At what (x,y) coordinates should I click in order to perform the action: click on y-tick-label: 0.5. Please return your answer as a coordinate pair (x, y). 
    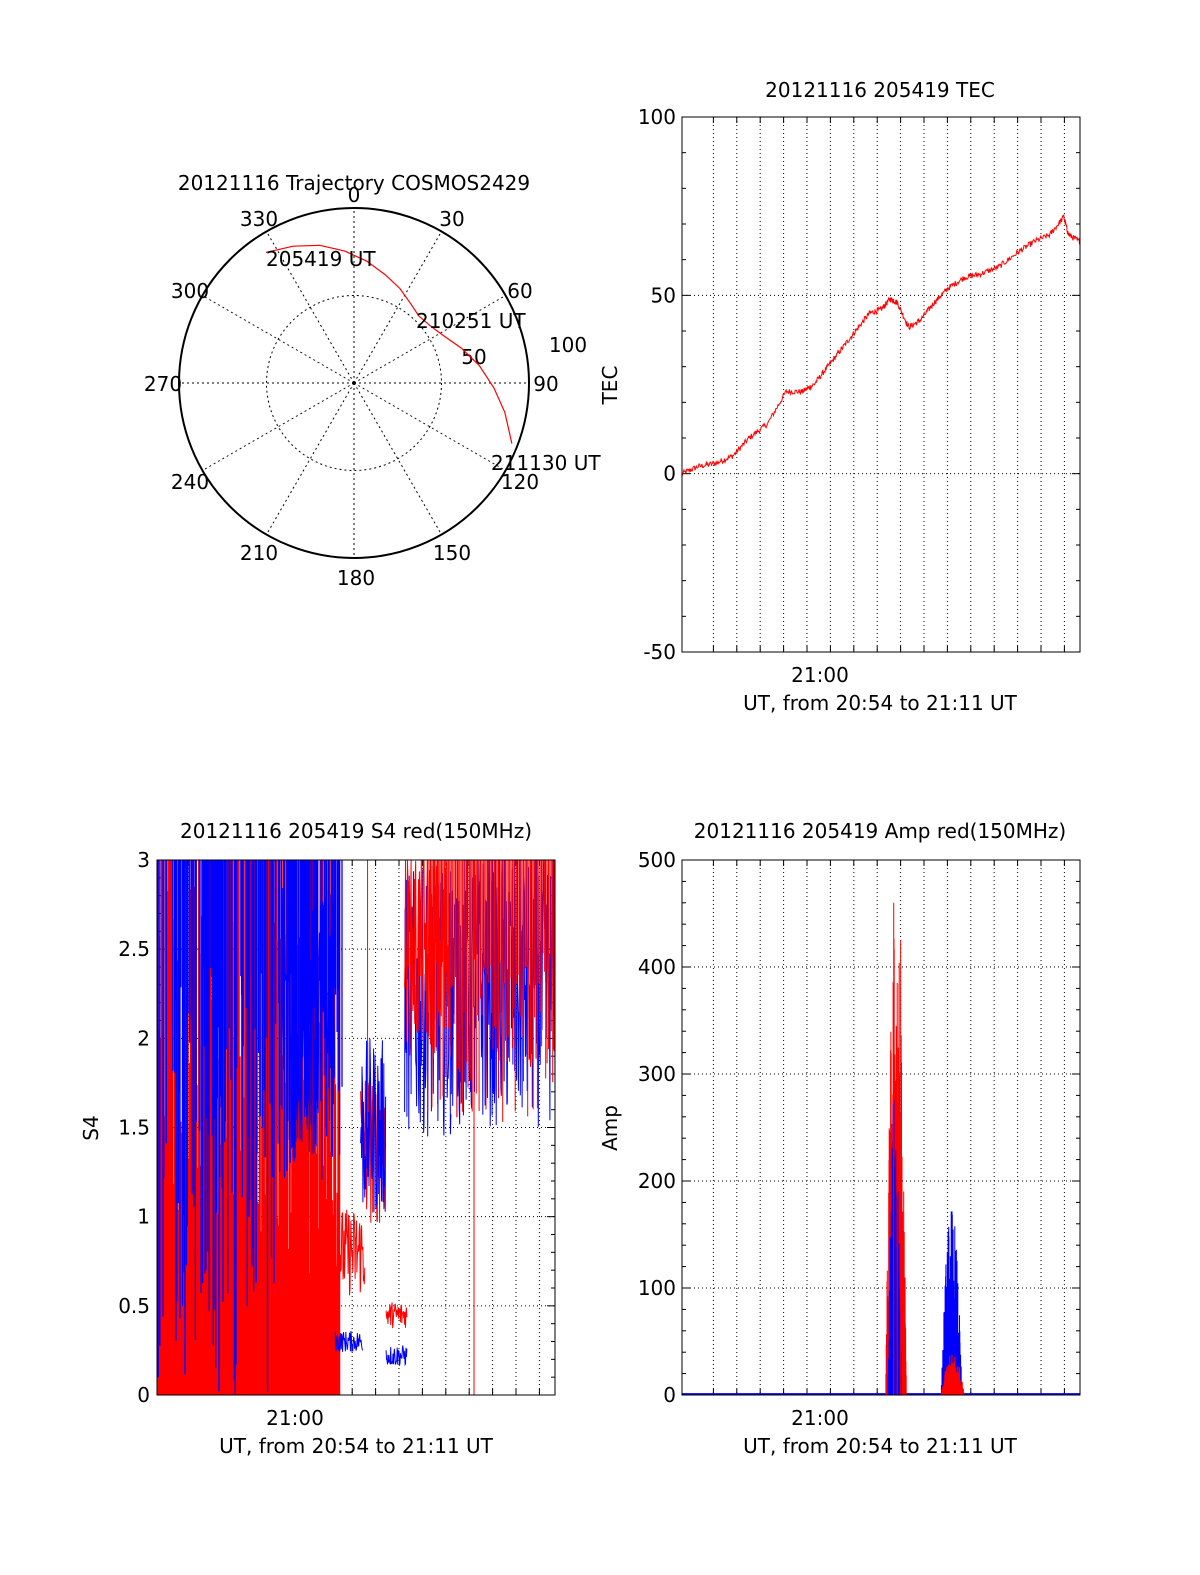
    Looking at the image, I should click on (134, 1306).